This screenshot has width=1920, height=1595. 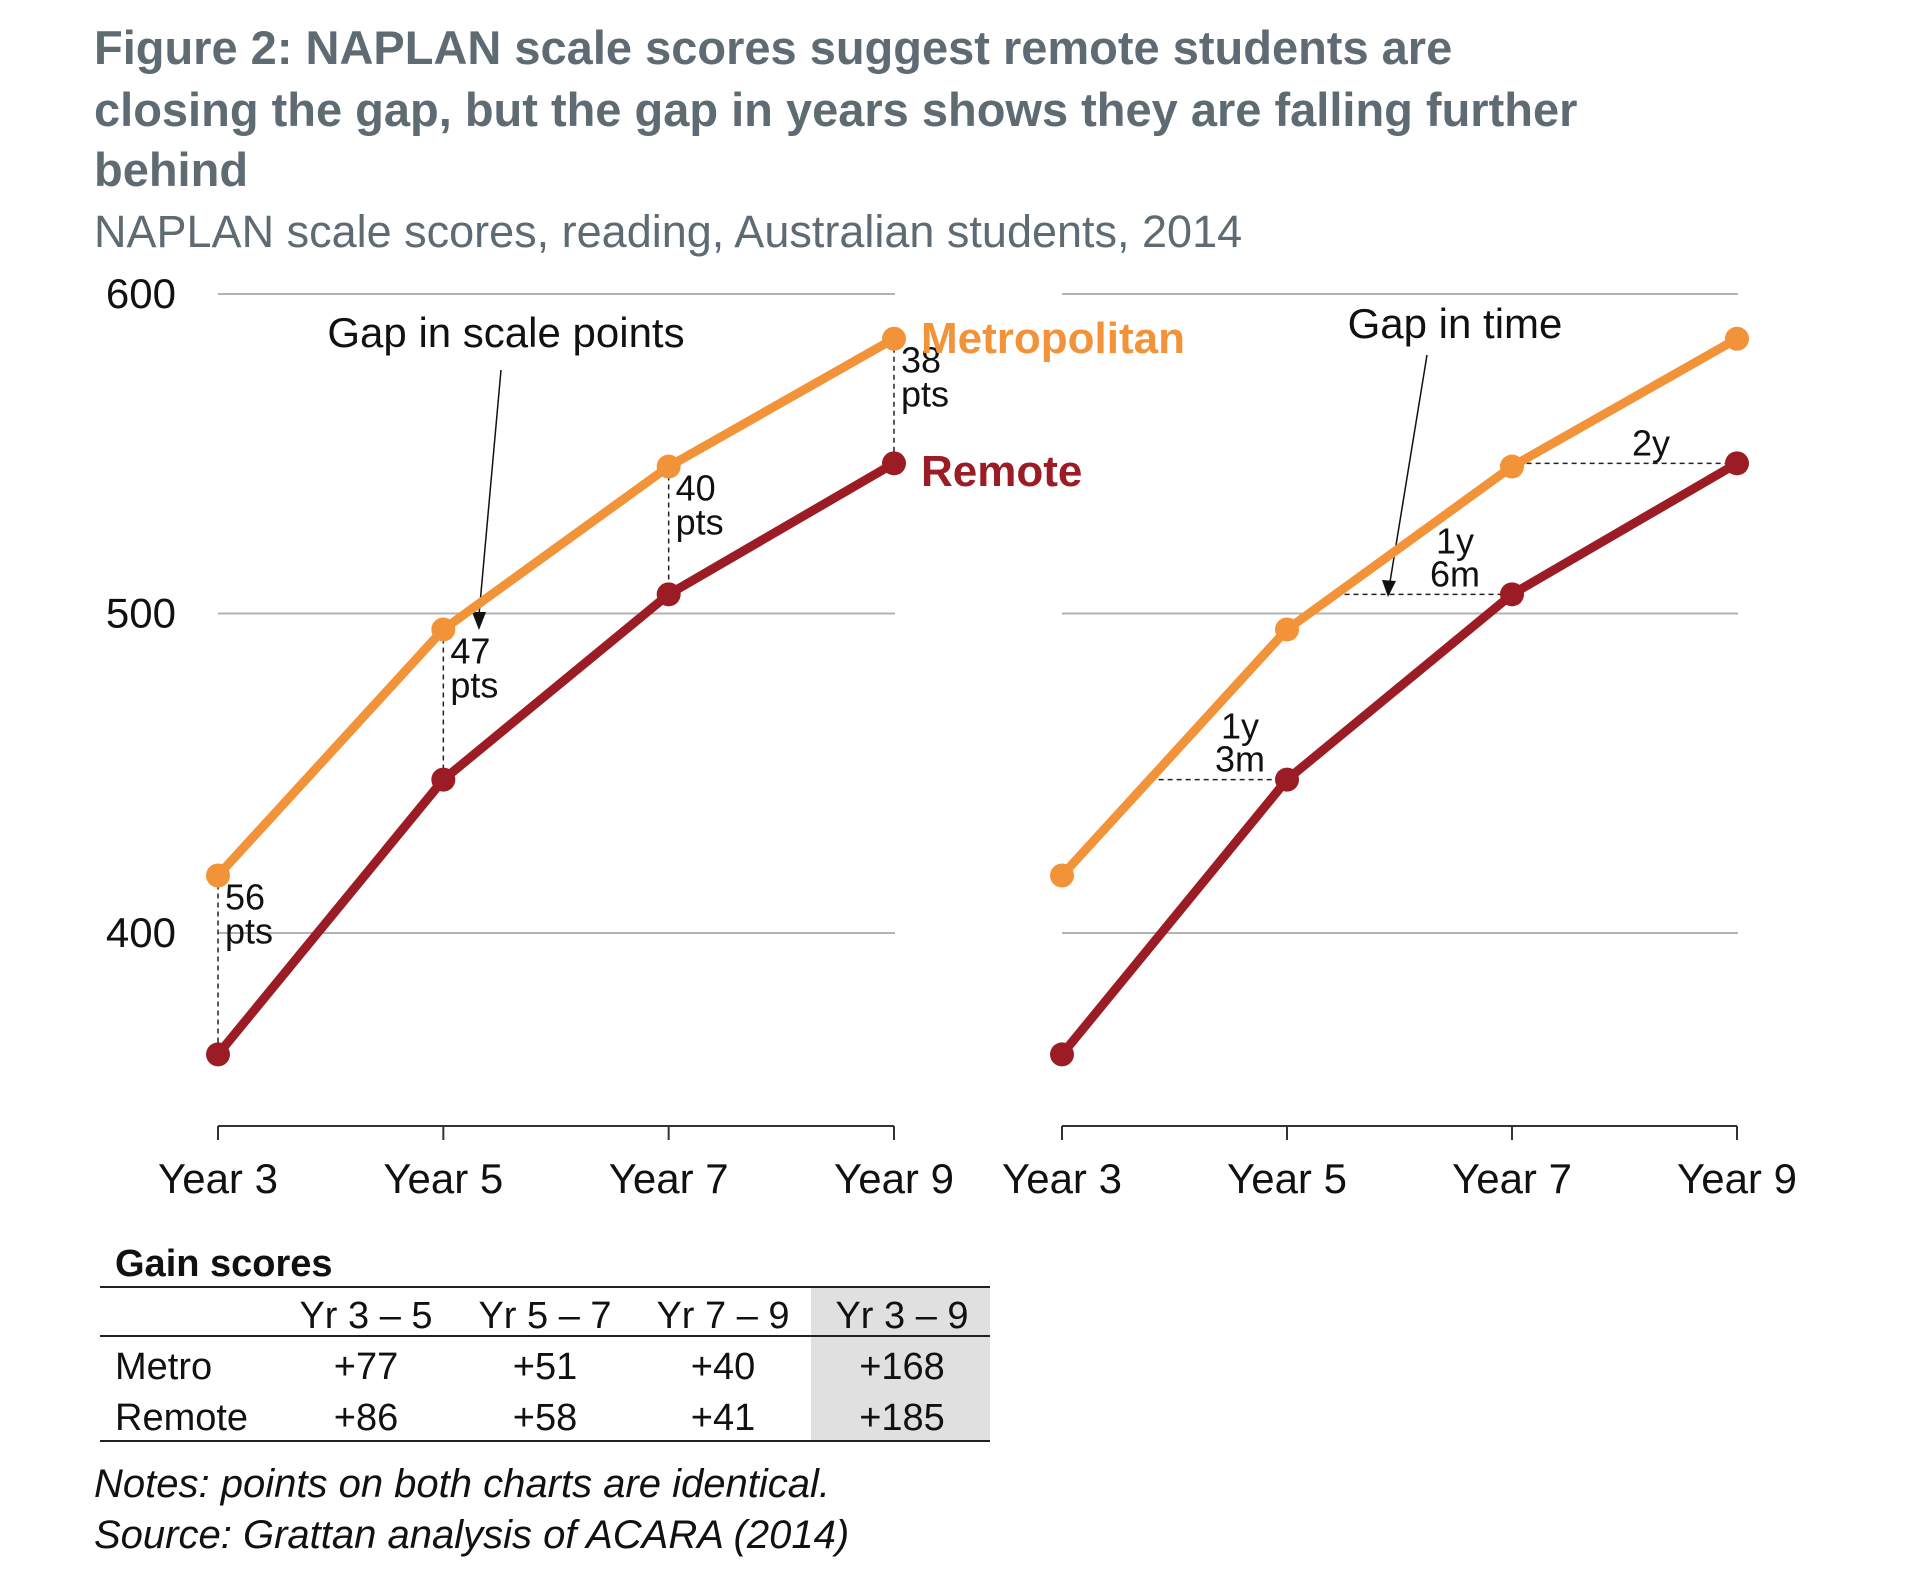 I want to click on legend-metropolitan: Metropolitan, so click(x=1053, y=338).